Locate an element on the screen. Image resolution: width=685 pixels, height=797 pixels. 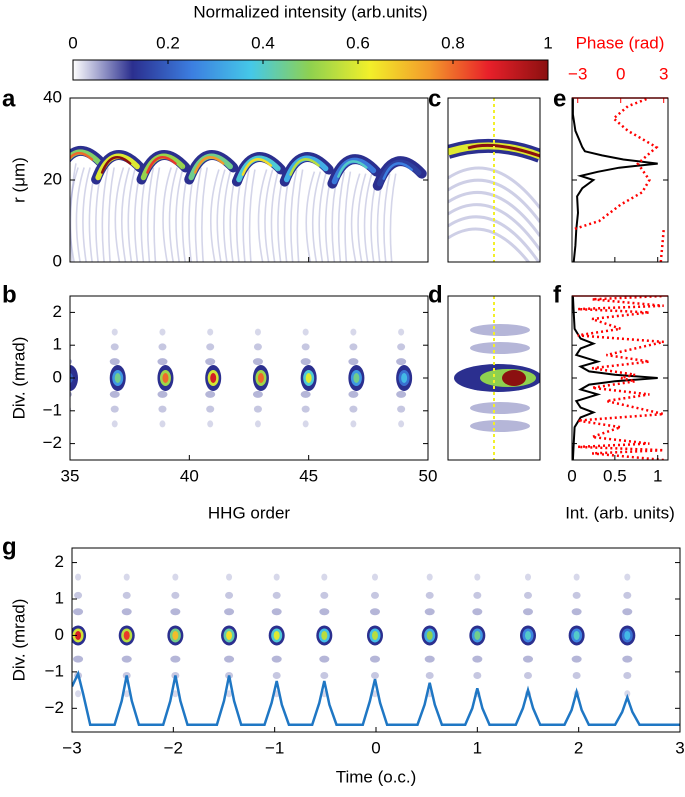
y-tick-label: 2 is located at coordinates (59, 561).